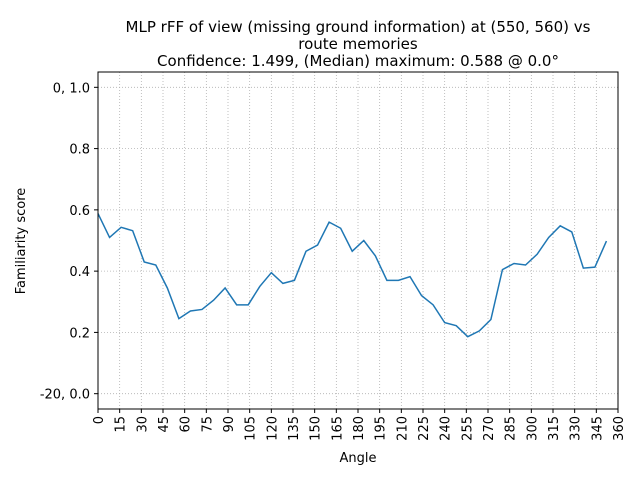 The image size is (640, 480). I want to click on y-tick-label: 0.2, so click(79, 333).